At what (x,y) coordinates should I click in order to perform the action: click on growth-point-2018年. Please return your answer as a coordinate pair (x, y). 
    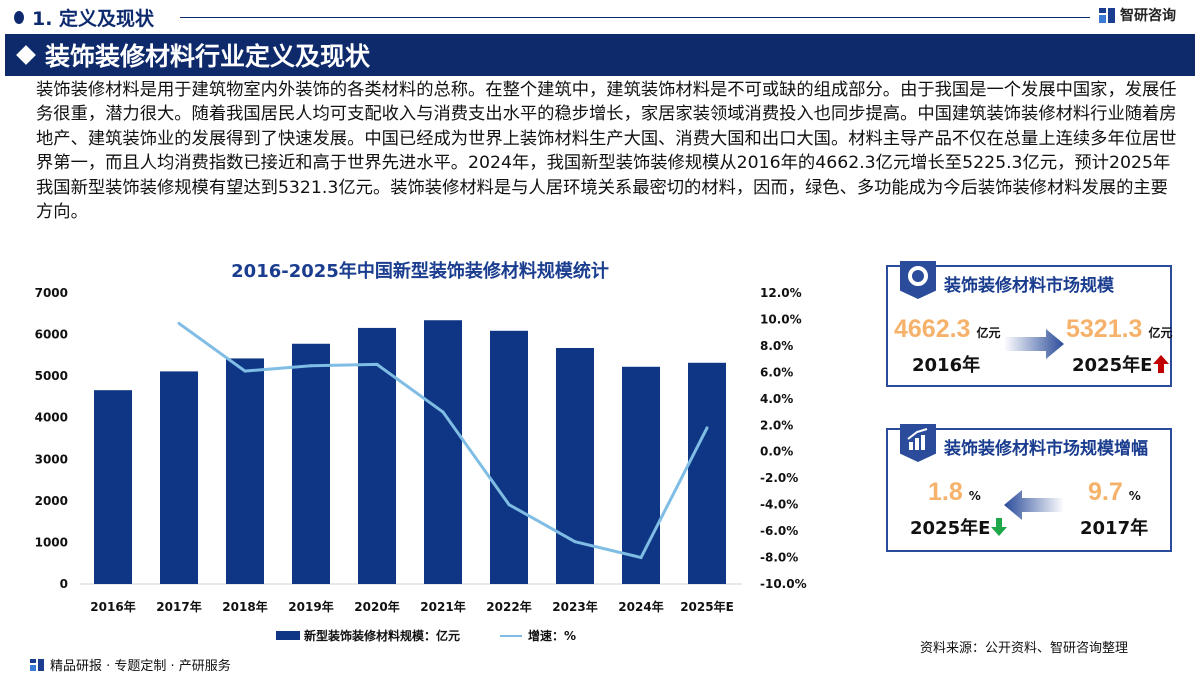
    Looking at the image, I should click on (245, 371).